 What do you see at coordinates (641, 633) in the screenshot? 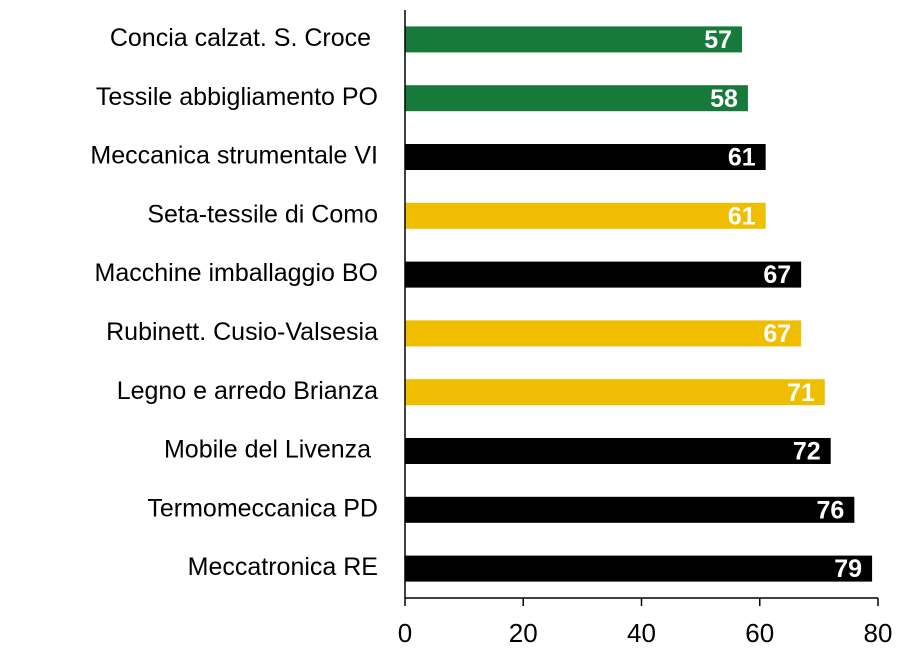
I see `x-tick-label: 40` at bounding box center [641, 633].